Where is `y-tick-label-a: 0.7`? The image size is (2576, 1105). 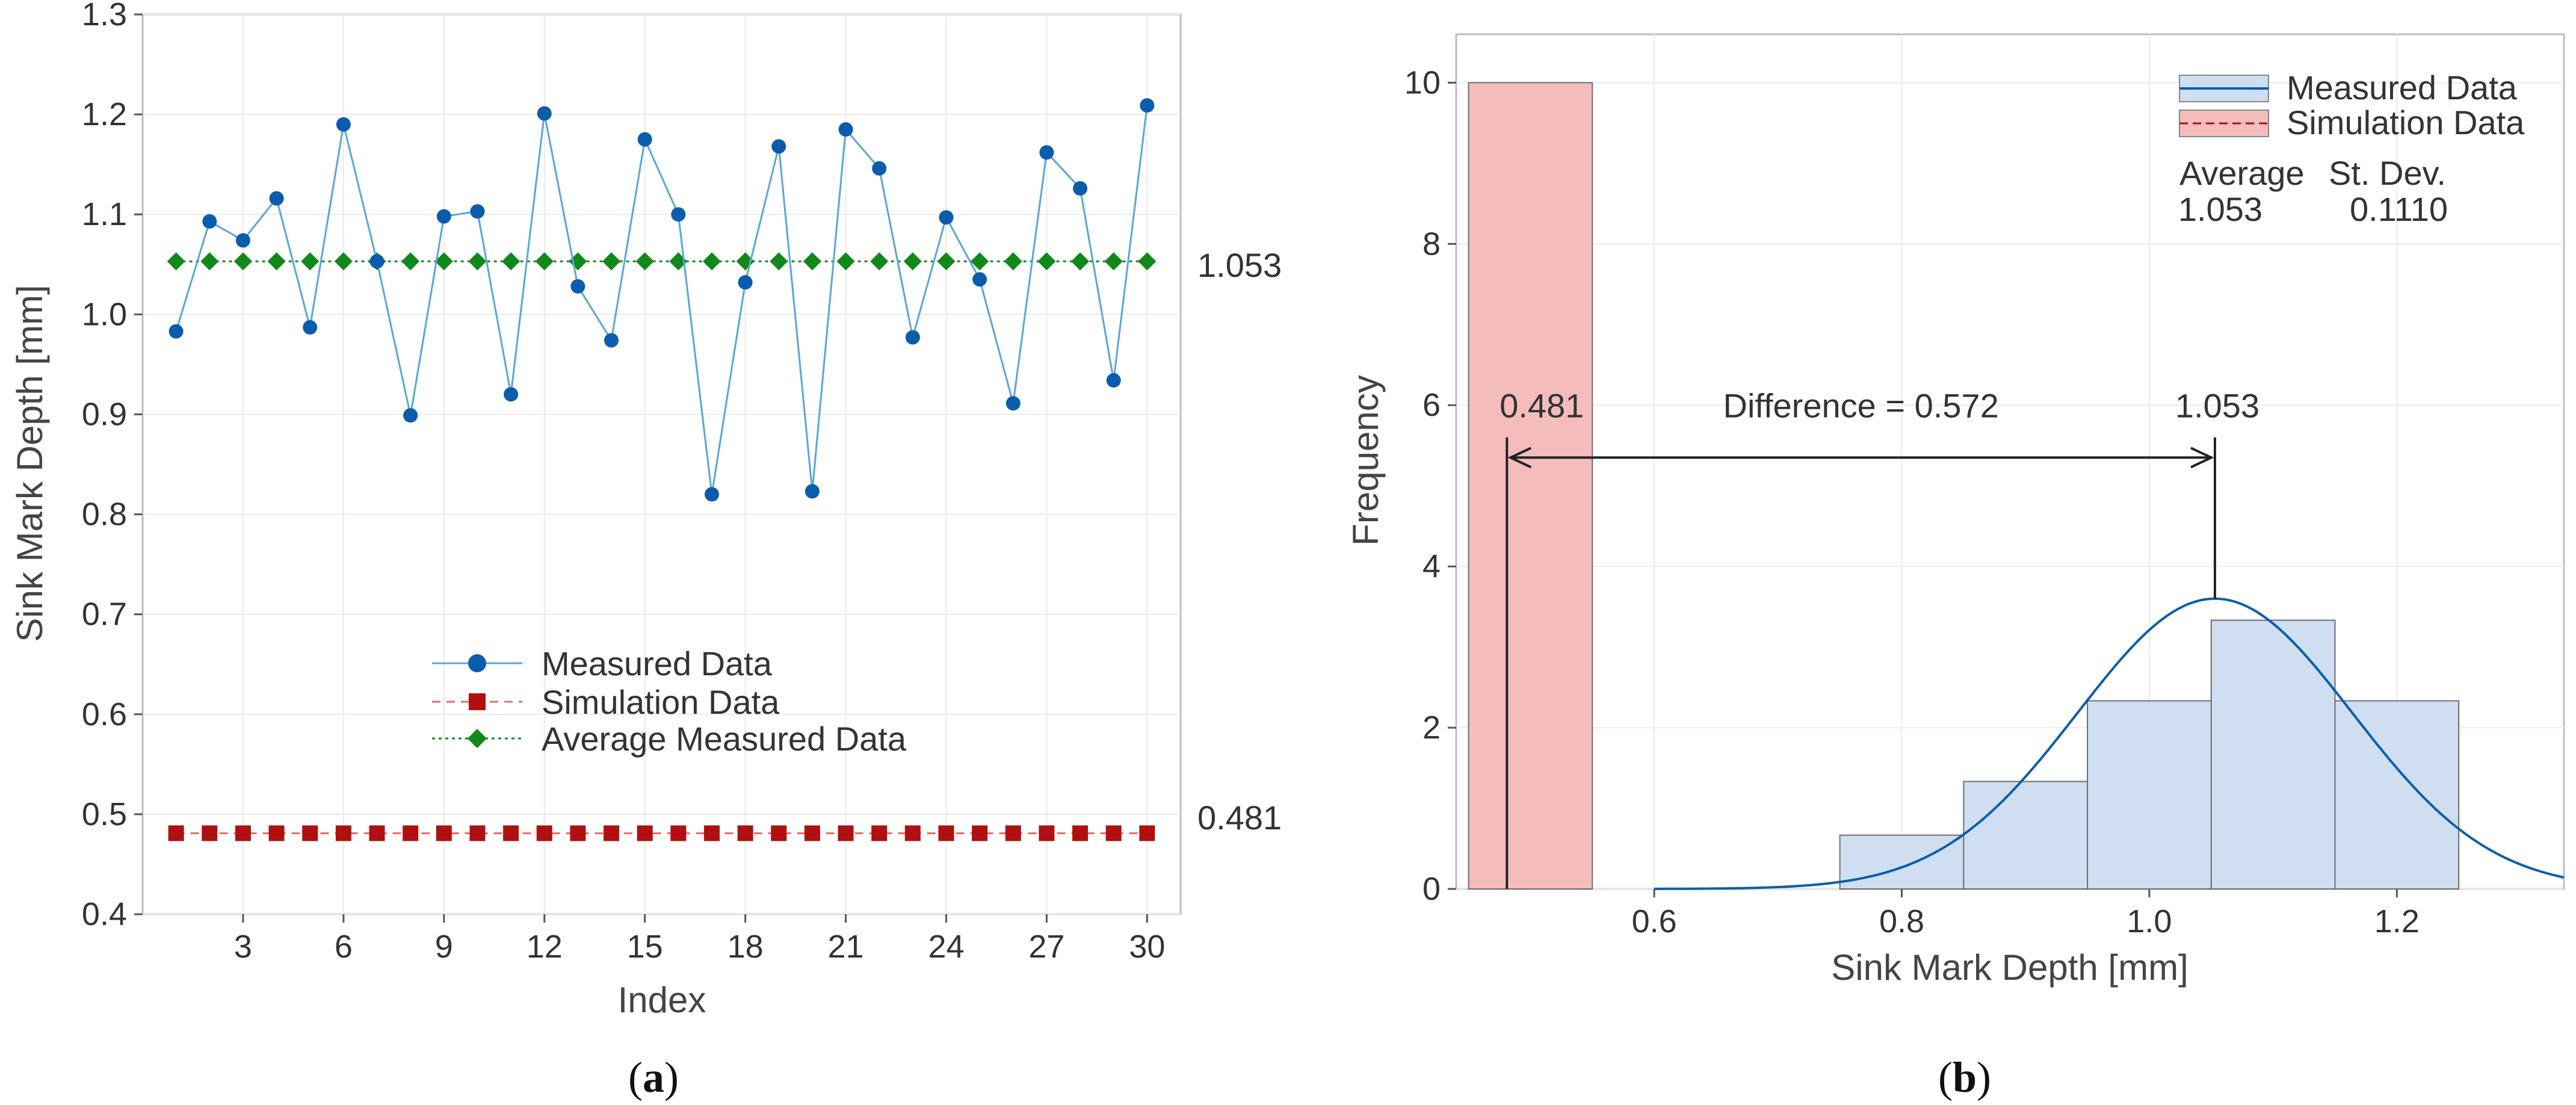 y-tick-label-a: 0.7 is located at coordinates (104, 614).